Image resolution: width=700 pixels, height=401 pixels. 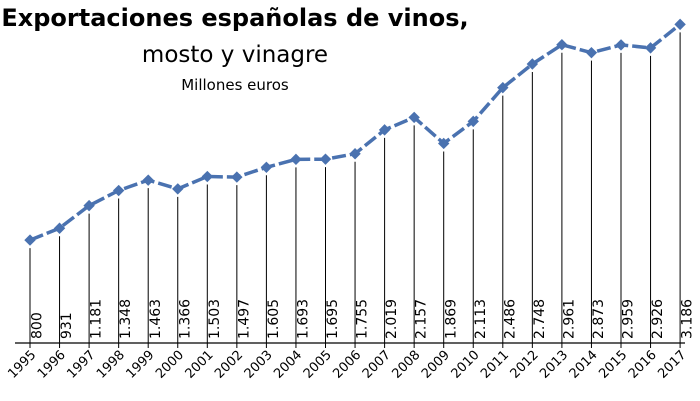 I want to click on data-label: 1.869, so click(x=451, y=319).